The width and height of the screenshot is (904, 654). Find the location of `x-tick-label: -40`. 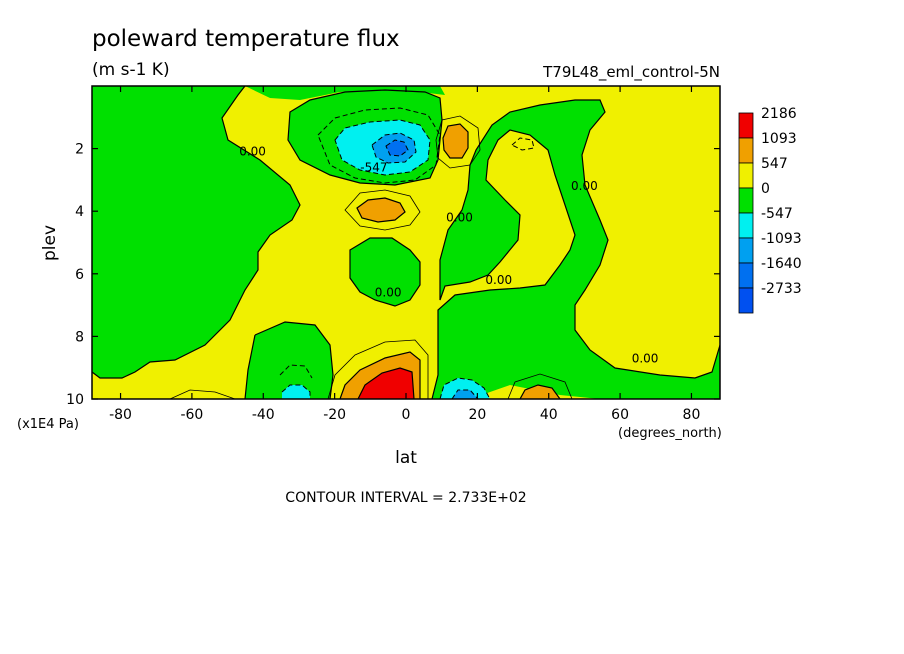

x-tick-label: -40 is located at coordinates (263, 415).